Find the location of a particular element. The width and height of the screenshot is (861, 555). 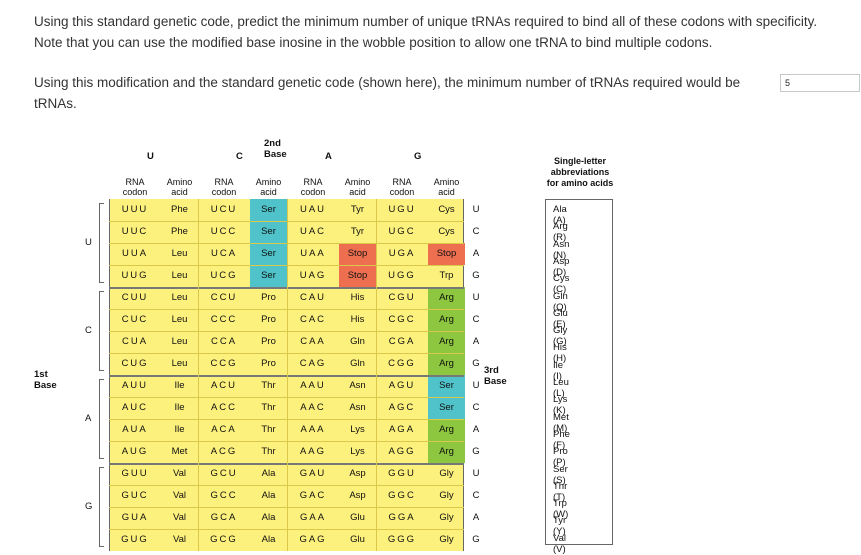

codon-cell: UAA is located at coordinates (313, 253).